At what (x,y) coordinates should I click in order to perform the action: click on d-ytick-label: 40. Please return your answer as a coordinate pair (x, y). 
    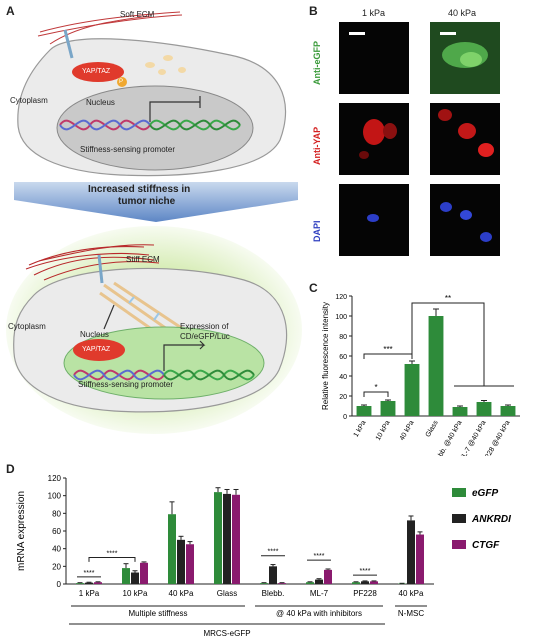
    Looking at the image, I should click on (56, 549).